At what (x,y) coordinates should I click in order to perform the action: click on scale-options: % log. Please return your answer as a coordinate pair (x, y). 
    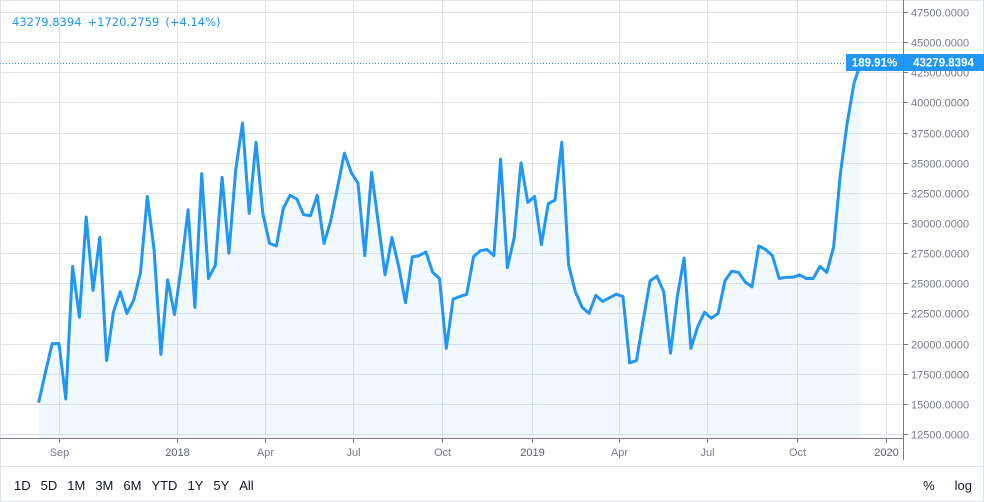
    Looking at the image, I should click on (947, 485).